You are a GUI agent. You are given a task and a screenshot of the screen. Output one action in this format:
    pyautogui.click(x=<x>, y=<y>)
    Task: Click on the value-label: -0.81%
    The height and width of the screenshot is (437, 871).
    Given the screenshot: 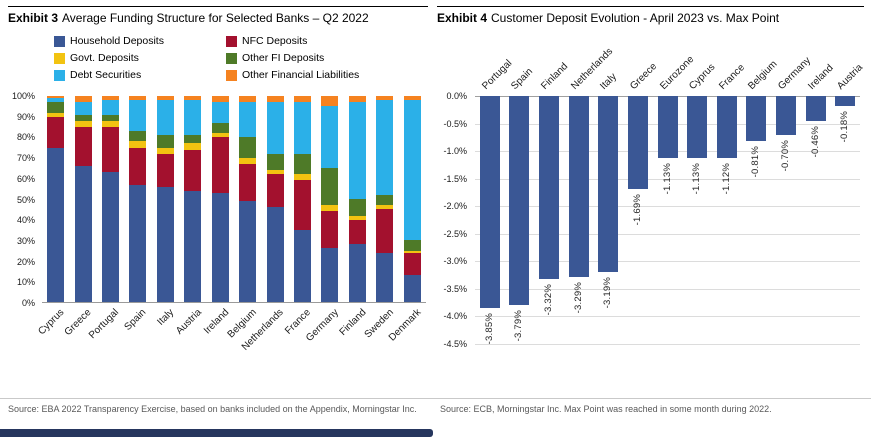 What is the action you would take?
    pyautogui.click(x=756, y=161)
    